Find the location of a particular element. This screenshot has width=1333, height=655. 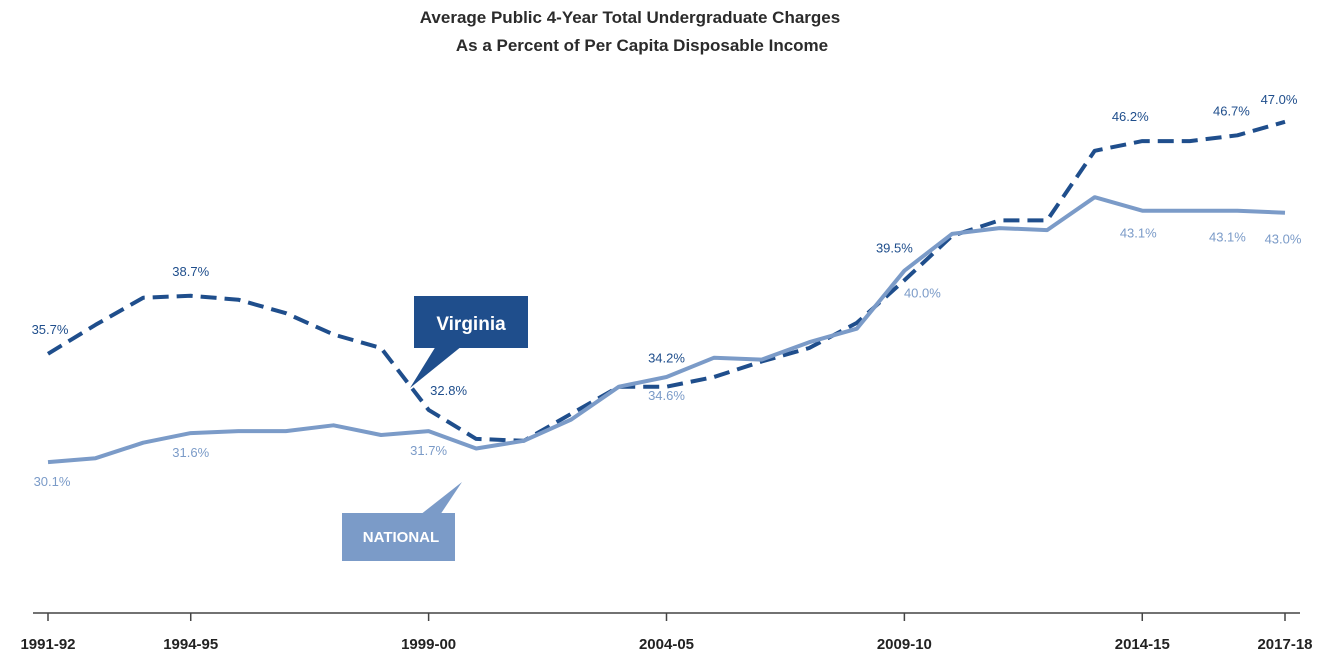

x-tick-label-2004-05: 2004-05 is located at coordinates (666, 644).